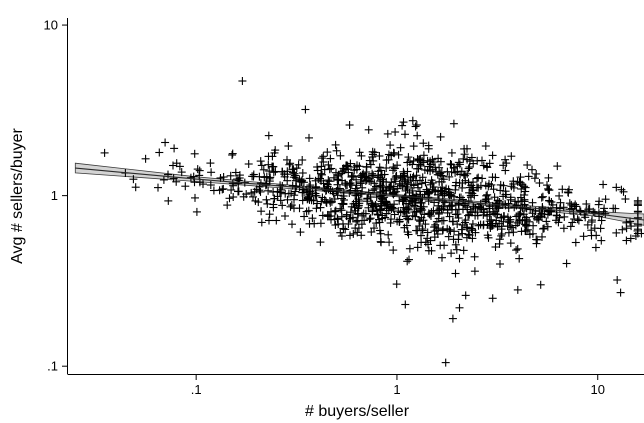 The width and height of the screenshot is (644, 423). Describe the element at coordinates (357, 411) in the screenshot. I see `x-axis-title: # buyers/seller` at that location.